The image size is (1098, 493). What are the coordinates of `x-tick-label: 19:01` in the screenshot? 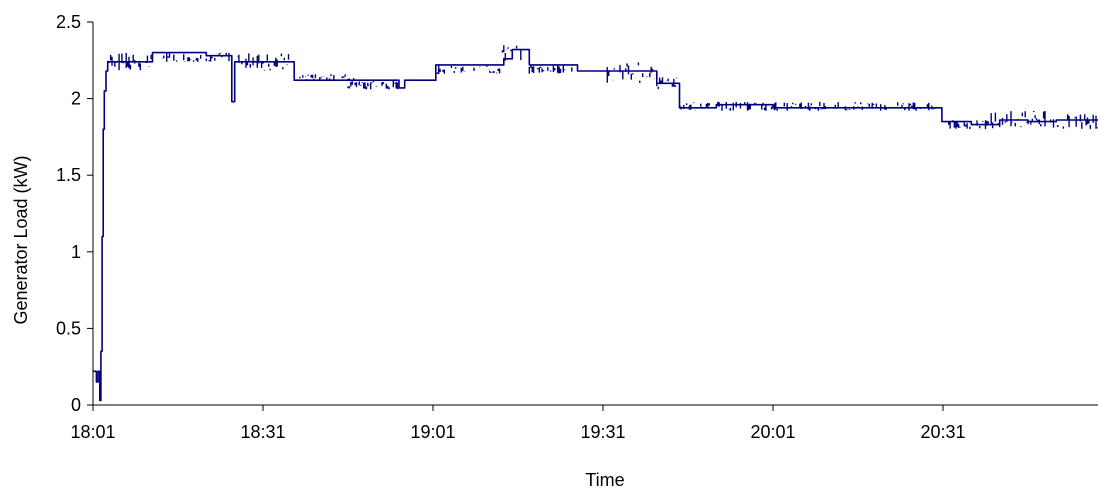 It's located at (432, 432).